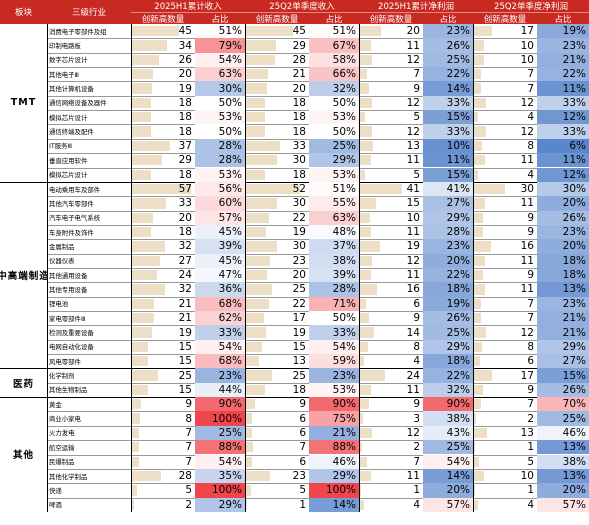 This screenshot has height=525, width=589. What do you see at coordinates (68, 289) in the screenshot?
I see `industry-label: 其他专用设备` at bounding box center [68, 289].